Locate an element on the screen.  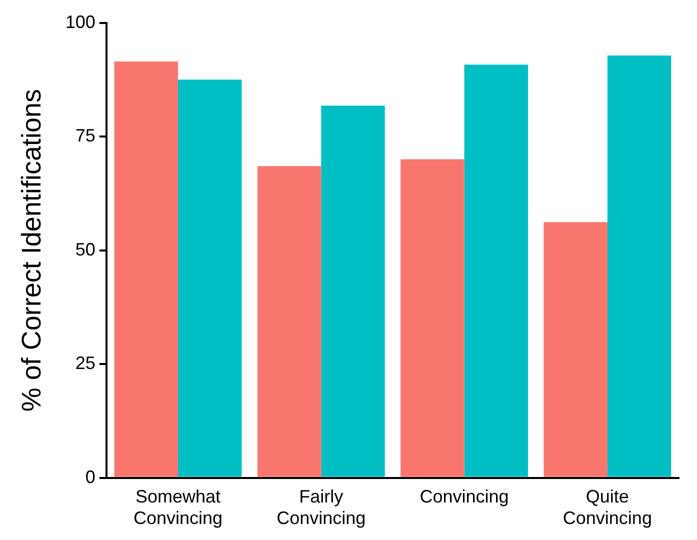
x-tick-label: Convincing is located at coordinates (464, 496).